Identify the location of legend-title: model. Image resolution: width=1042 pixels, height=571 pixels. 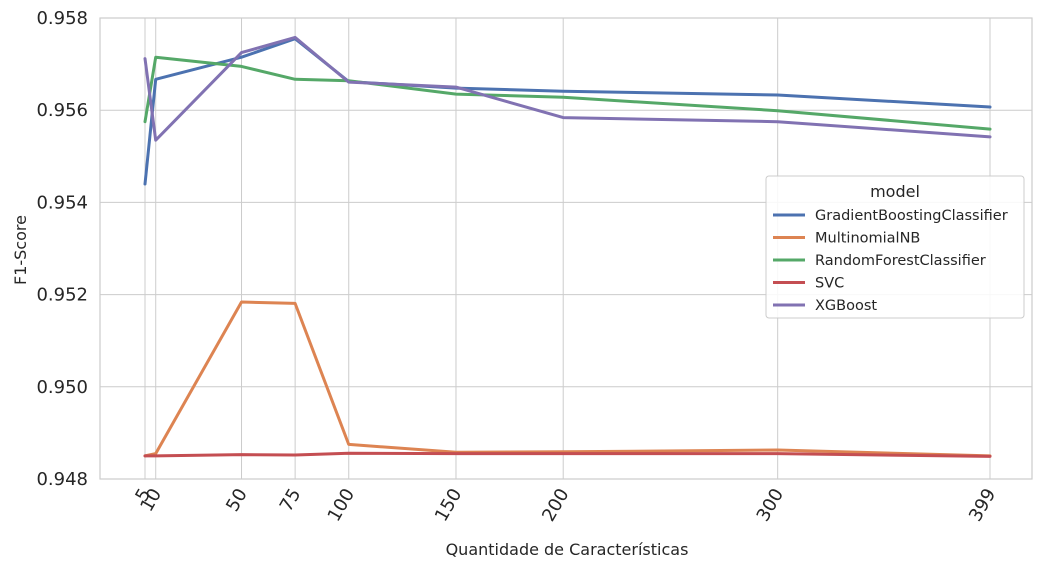
(895, 191).